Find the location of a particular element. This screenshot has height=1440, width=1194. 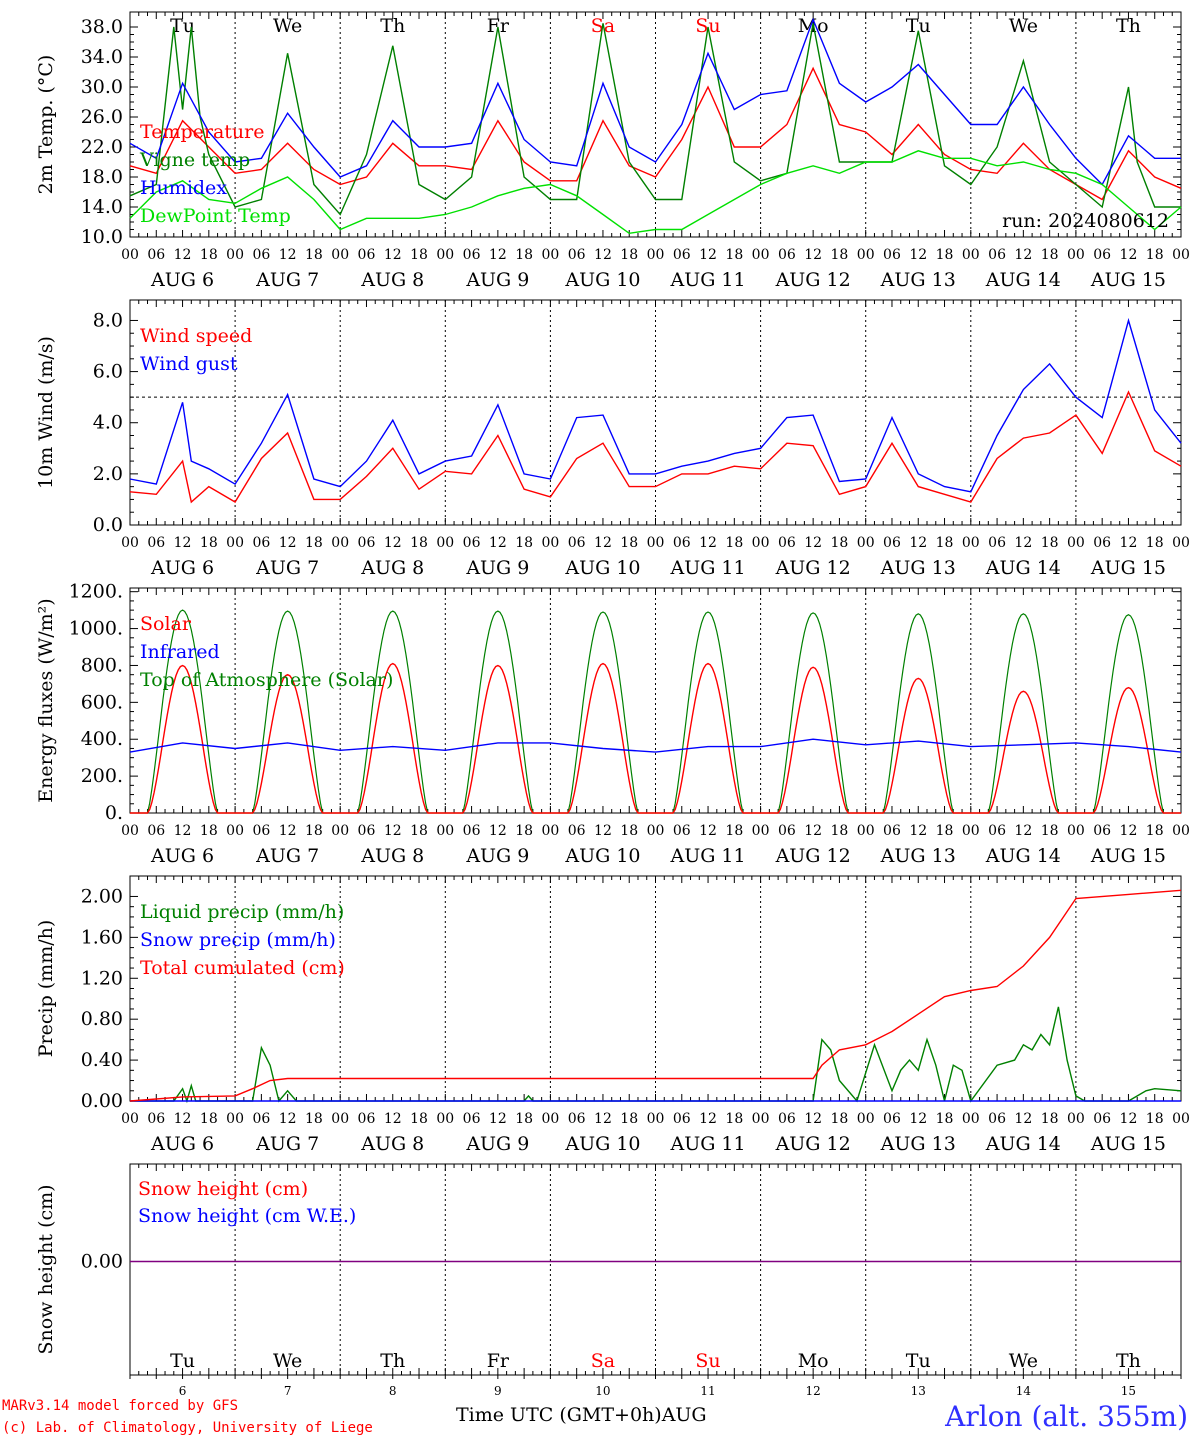

legend-entry: Top of Atmosphere (Solar) is located at coordinates (266, 680).